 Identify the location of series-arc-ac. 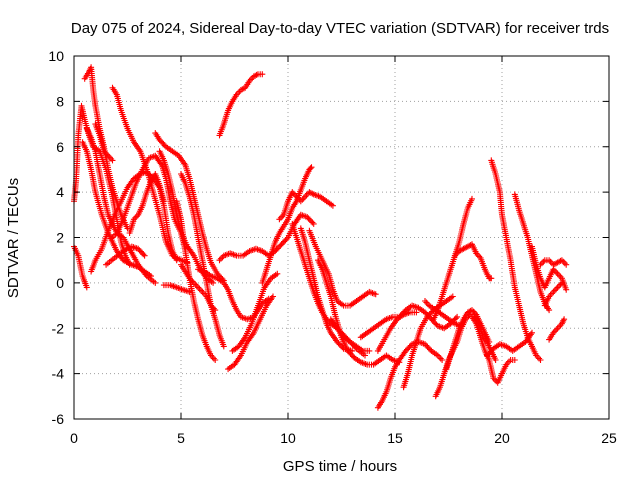
(350, 335).